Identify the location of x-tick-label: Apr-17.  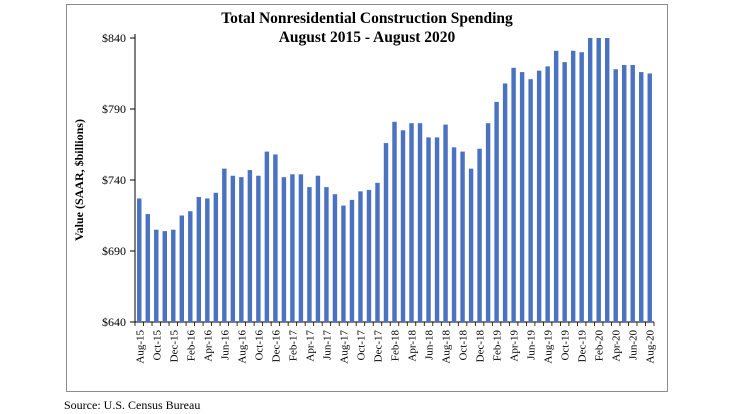
(310, 346).